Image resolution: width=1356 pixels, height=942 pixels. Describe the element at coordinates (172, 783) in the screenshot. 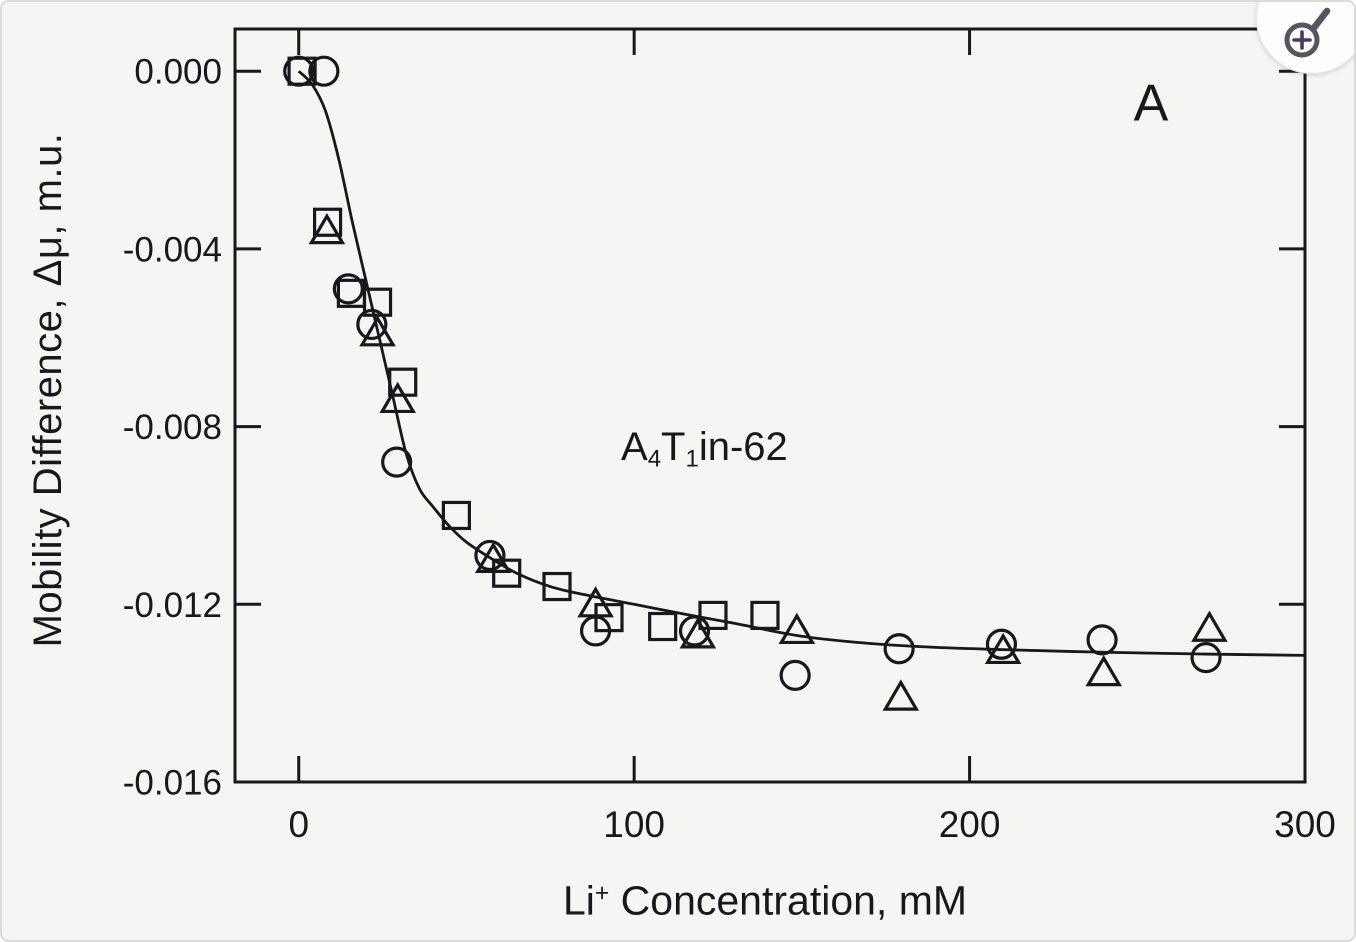

I see `y-tick-label: -0.016` at that location.